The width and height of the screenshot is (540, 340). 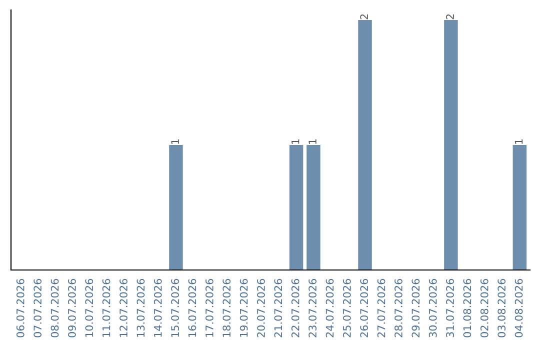 What do you see at coordinates (226, 307) in the screenshot?
I see `x-tick-label: 18.07.2026` at bounding box center [226, 307].